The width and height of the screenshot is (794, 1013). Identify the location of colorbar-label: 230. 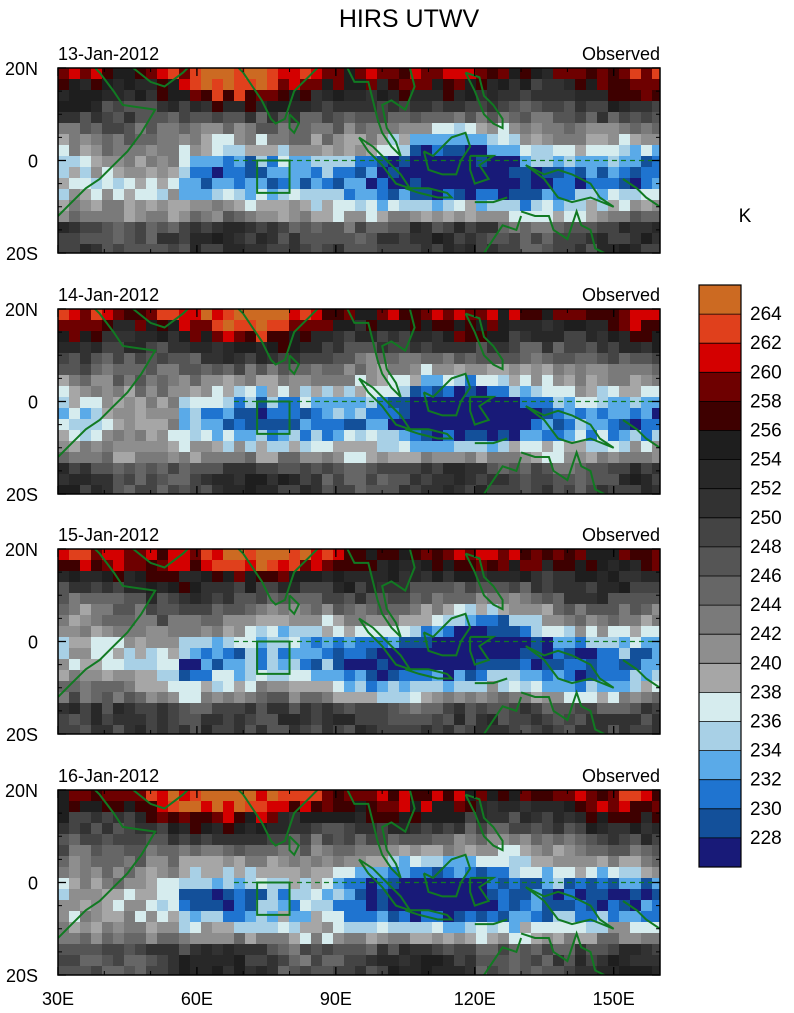
(766, 809).